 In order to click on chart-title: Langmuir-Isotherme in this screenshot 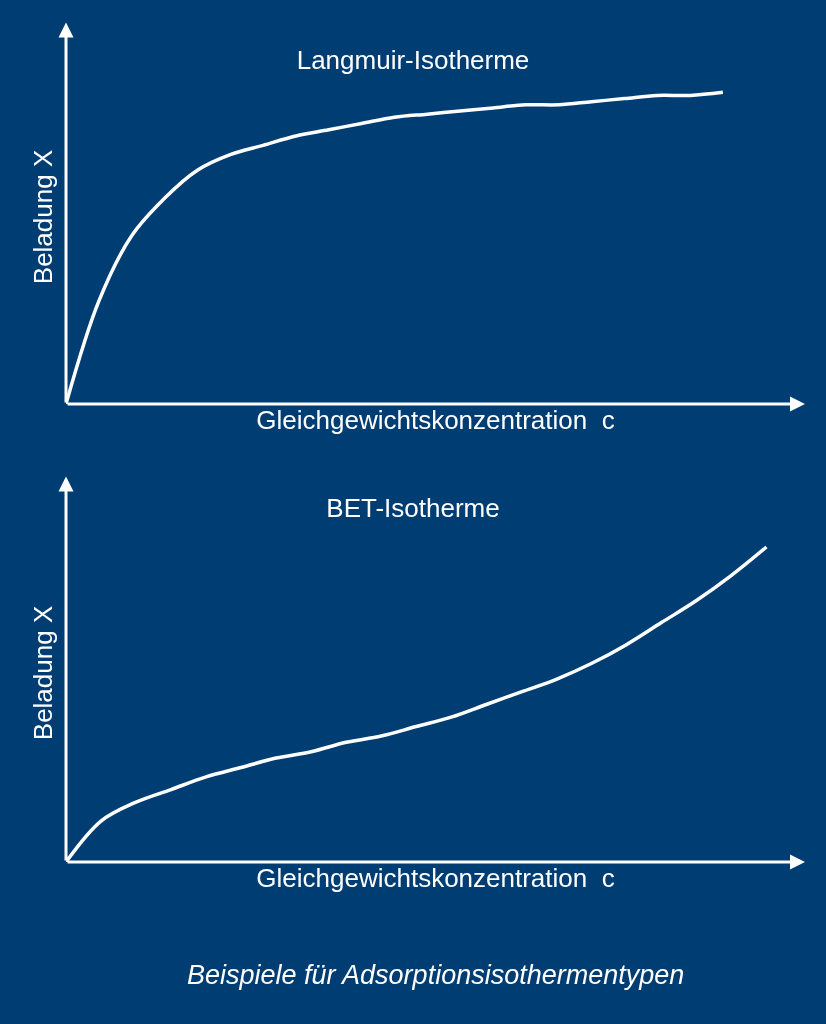, I will do `click(413, 60)`.